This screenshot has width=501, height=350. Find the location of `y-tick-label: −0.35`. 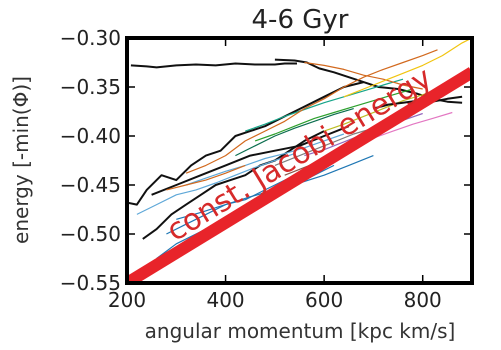

y-tick-label: −0.35 is located at coordinates (90, 87).